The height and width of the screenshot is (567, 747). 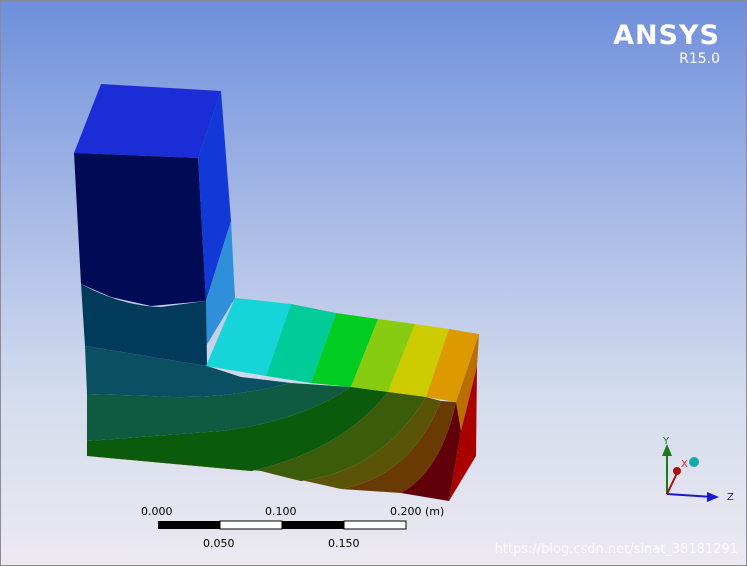 What do you see at coordinates (616, 549) in the screenshot?
I see `watermark: https://blog.csdn.net/sinat_38181291` at bounding box center [616, 549].